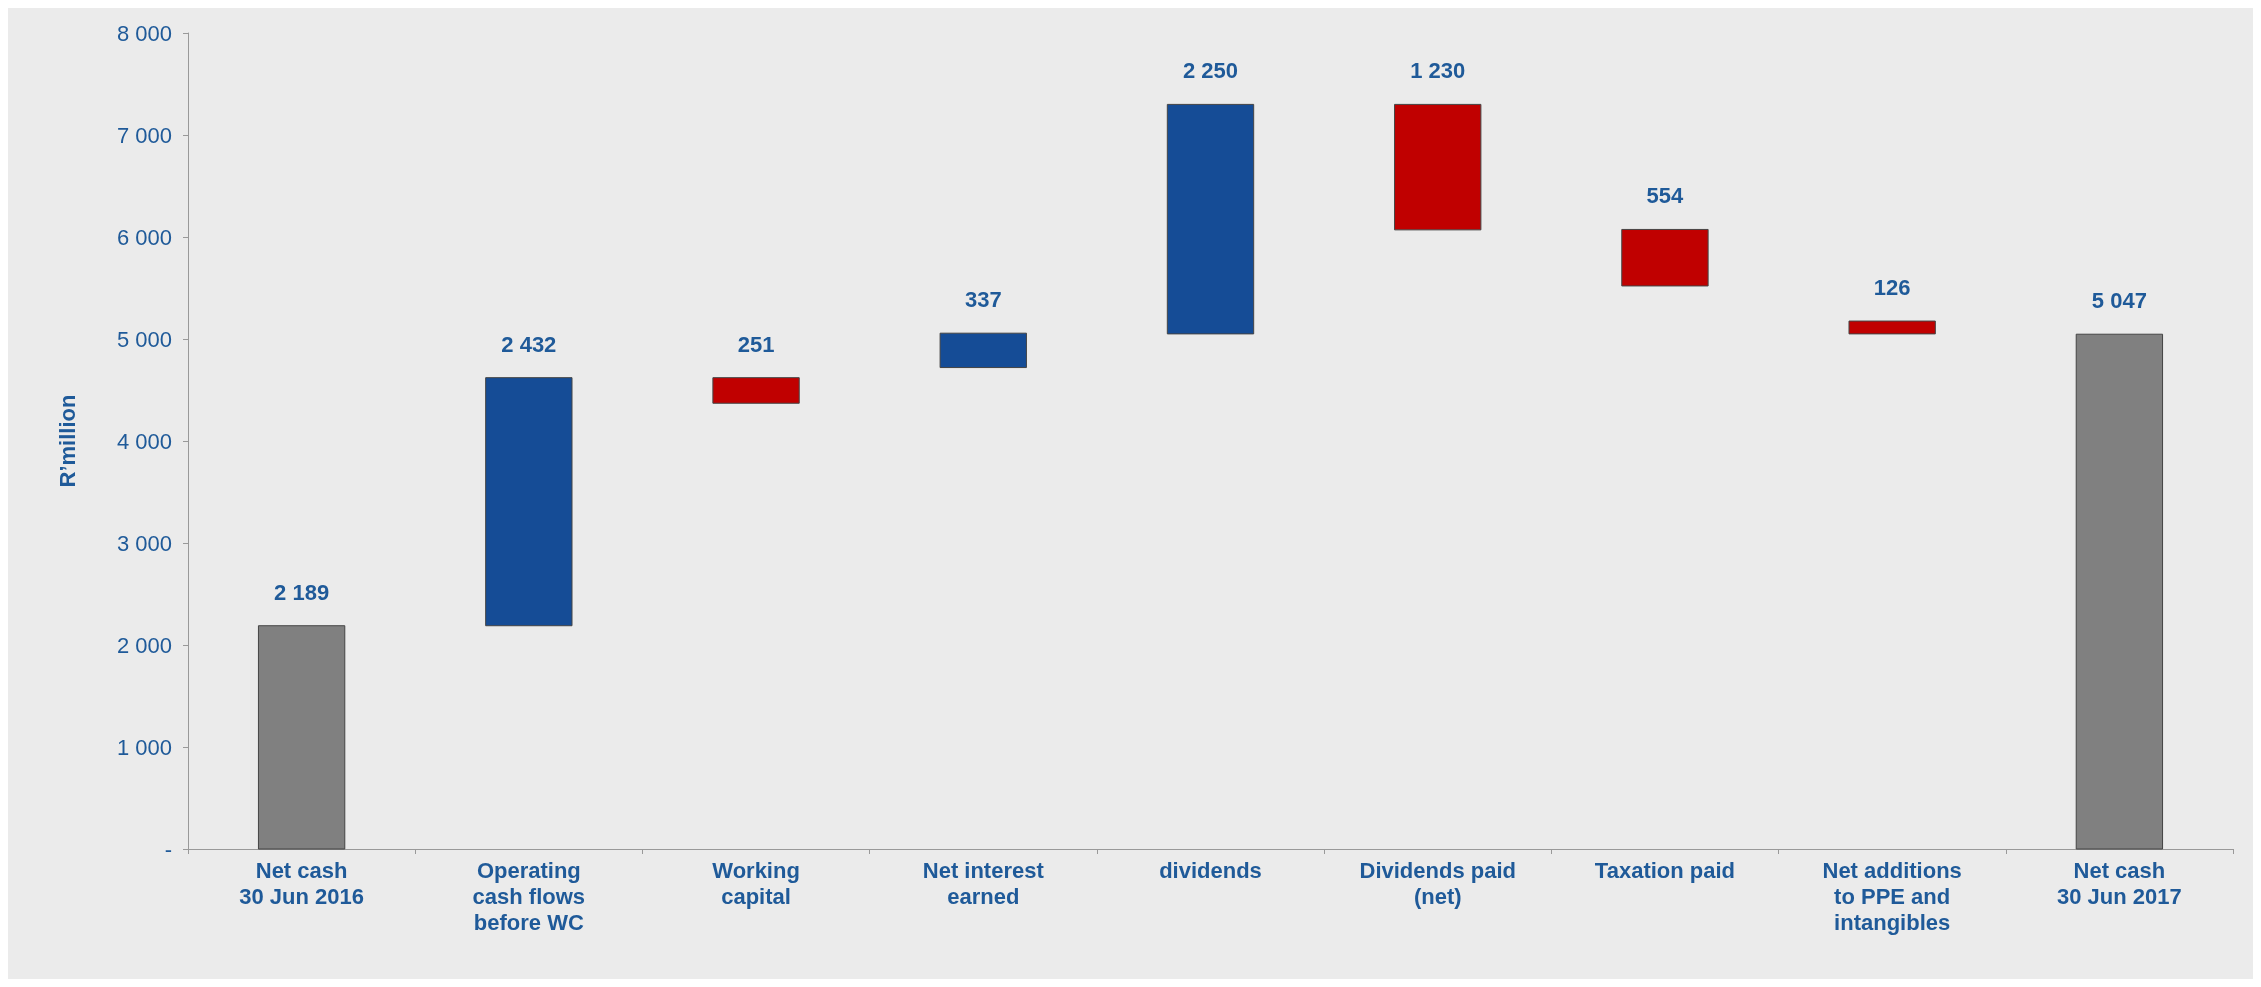 The width and height of the screenshot is (2261, 987). Describe the element at coordinates (529, 344) in the screenshot. I see `data-label: 2 432` at that location.